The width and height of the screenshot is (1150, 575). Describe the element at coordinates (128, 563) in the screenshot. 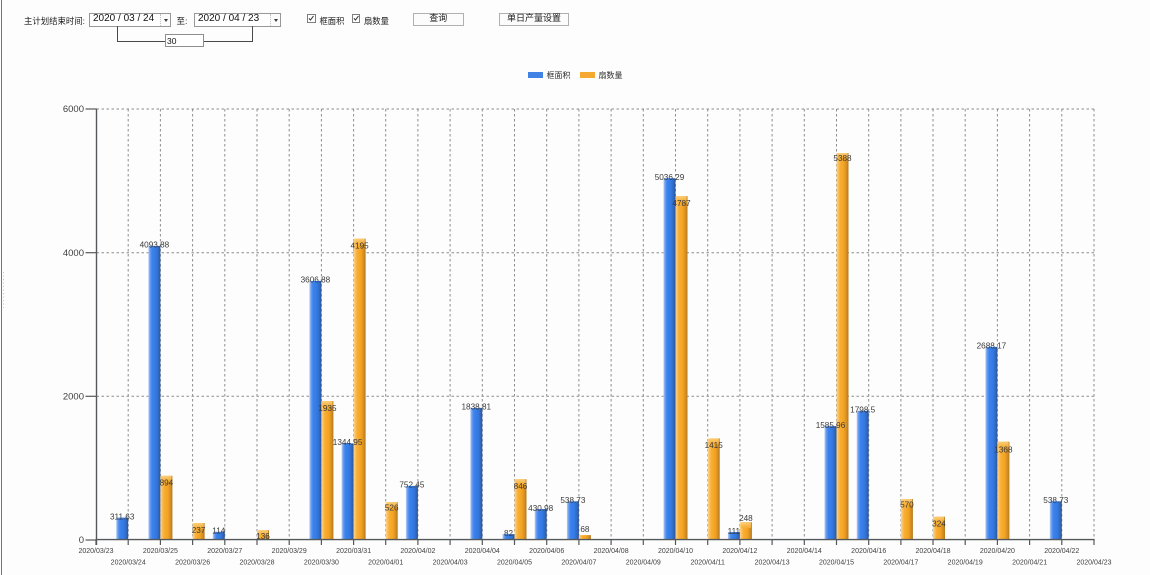

I see `svg-text: 2020/03/24` at that location.